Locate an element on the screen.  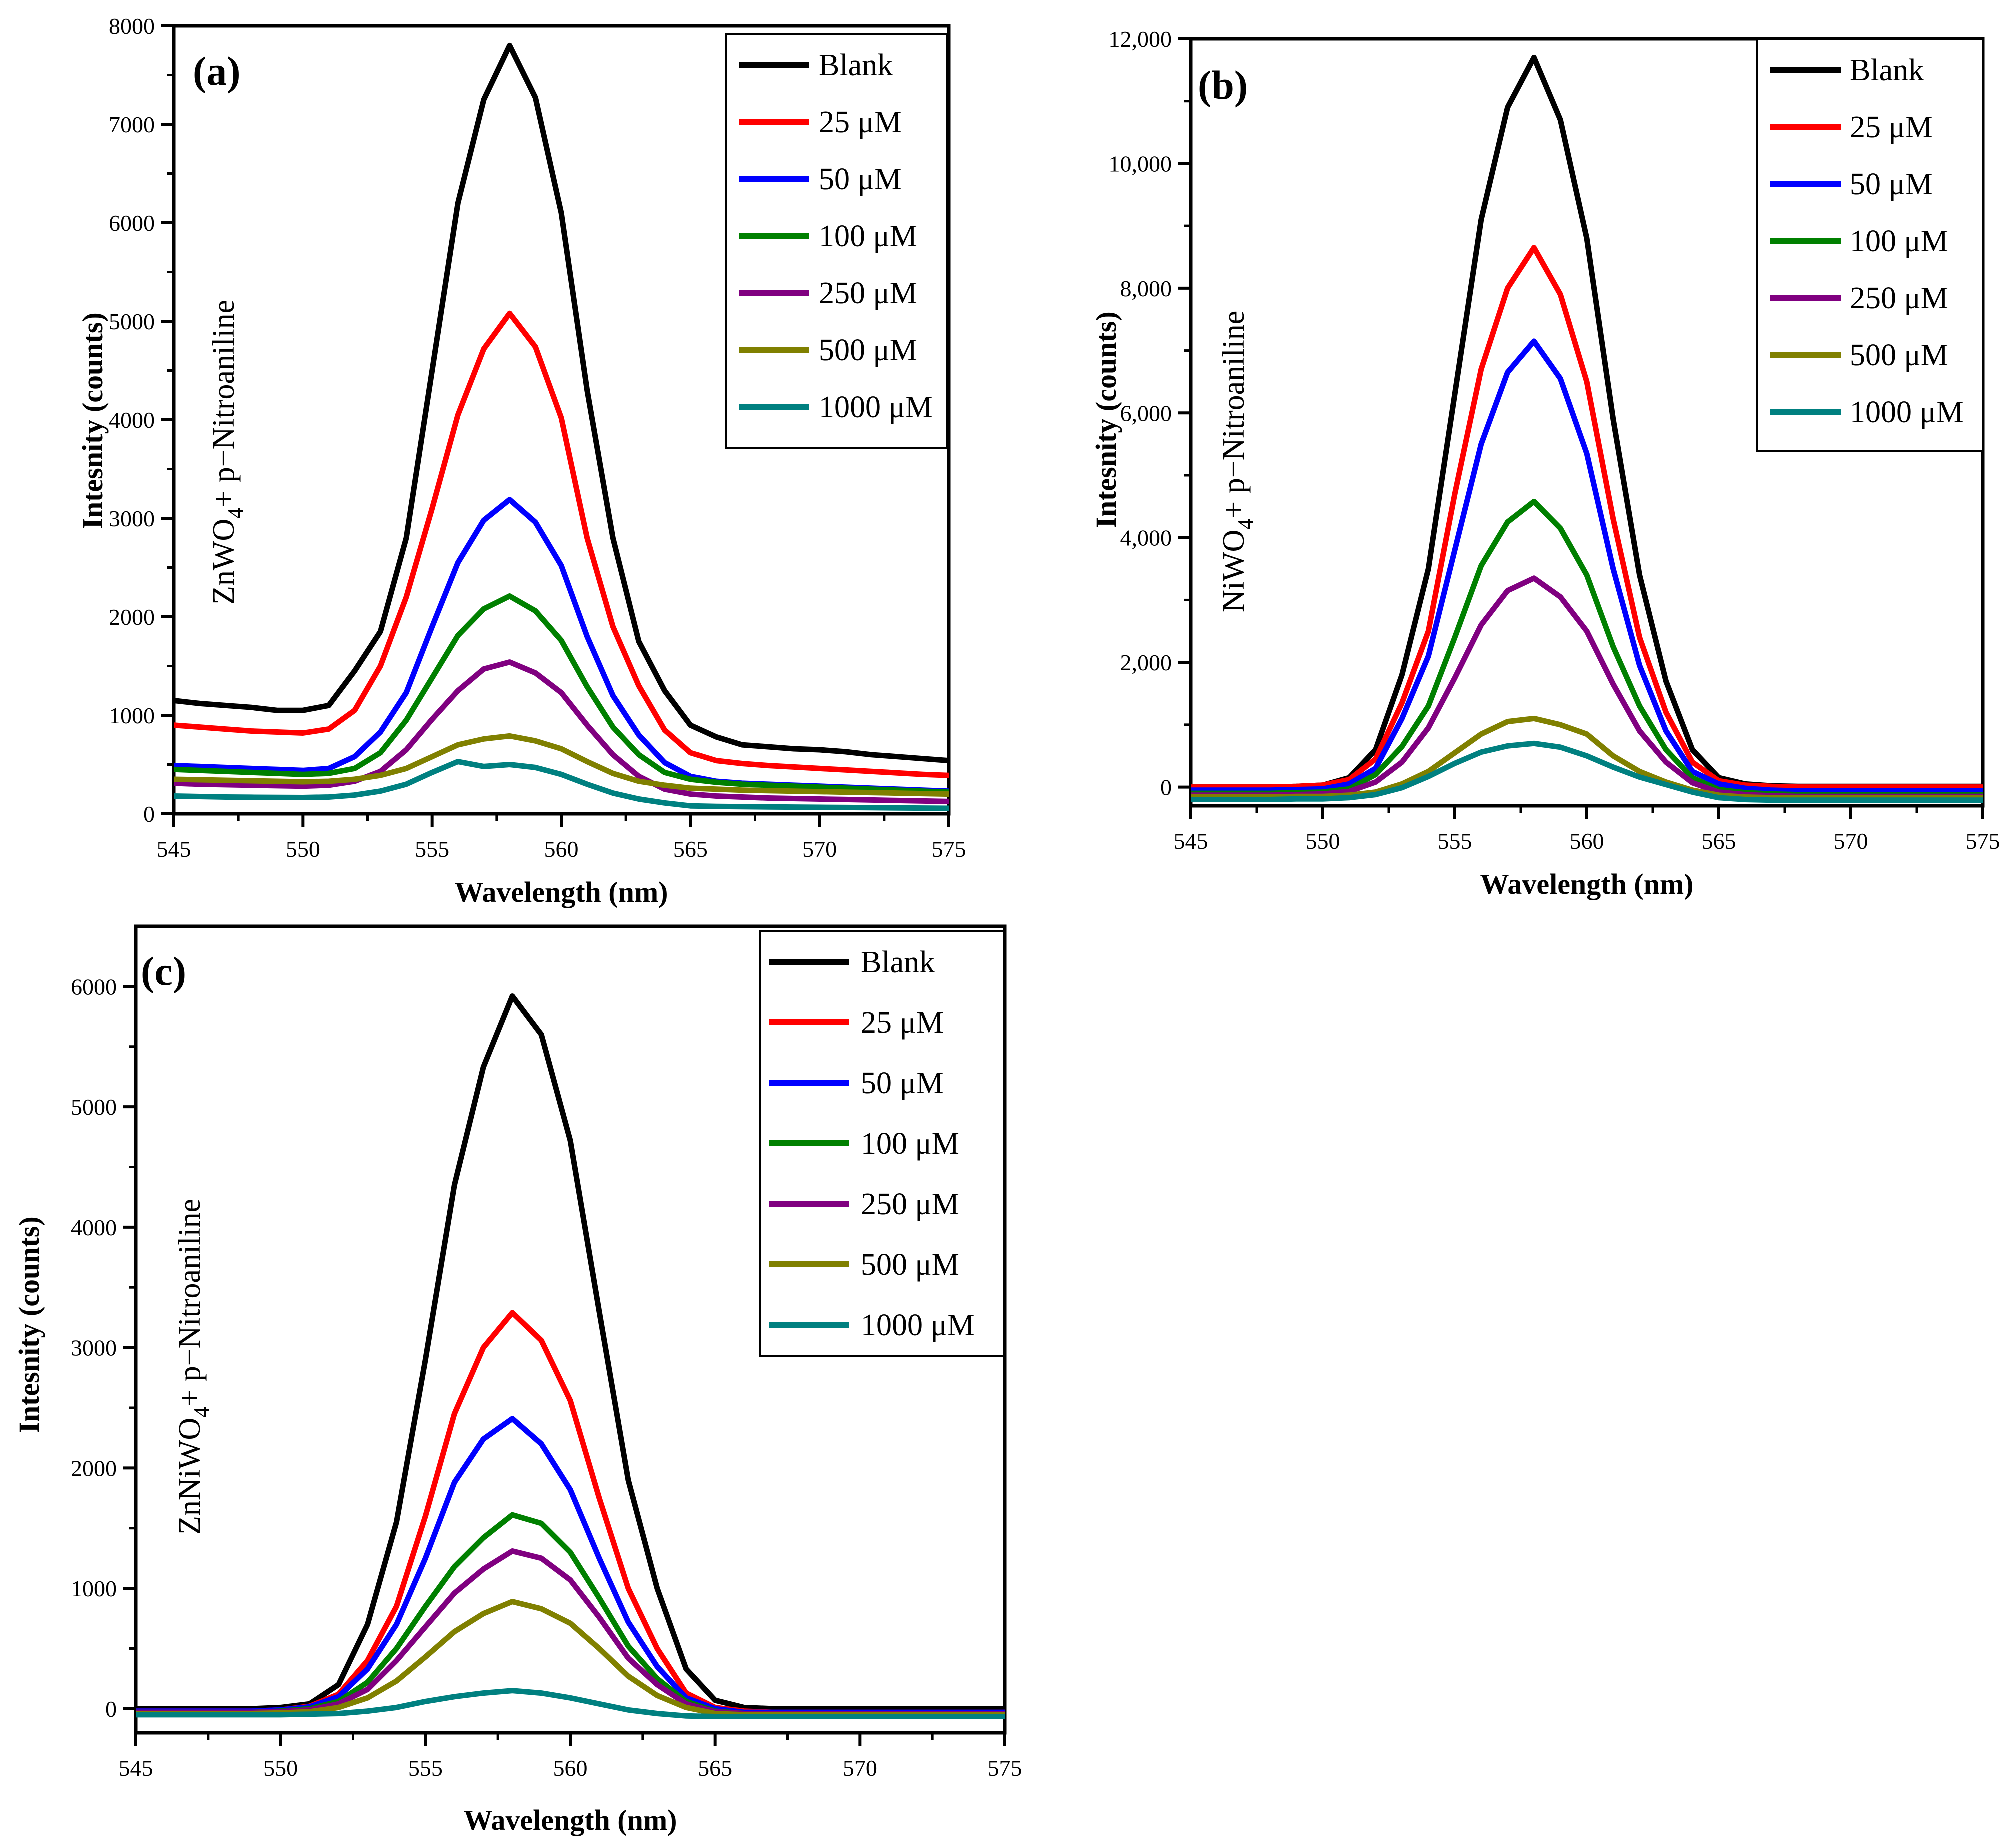
sample-annotation: ZnNiWO4+ p−Nitroaniline is located at coordinates (193, 1367).